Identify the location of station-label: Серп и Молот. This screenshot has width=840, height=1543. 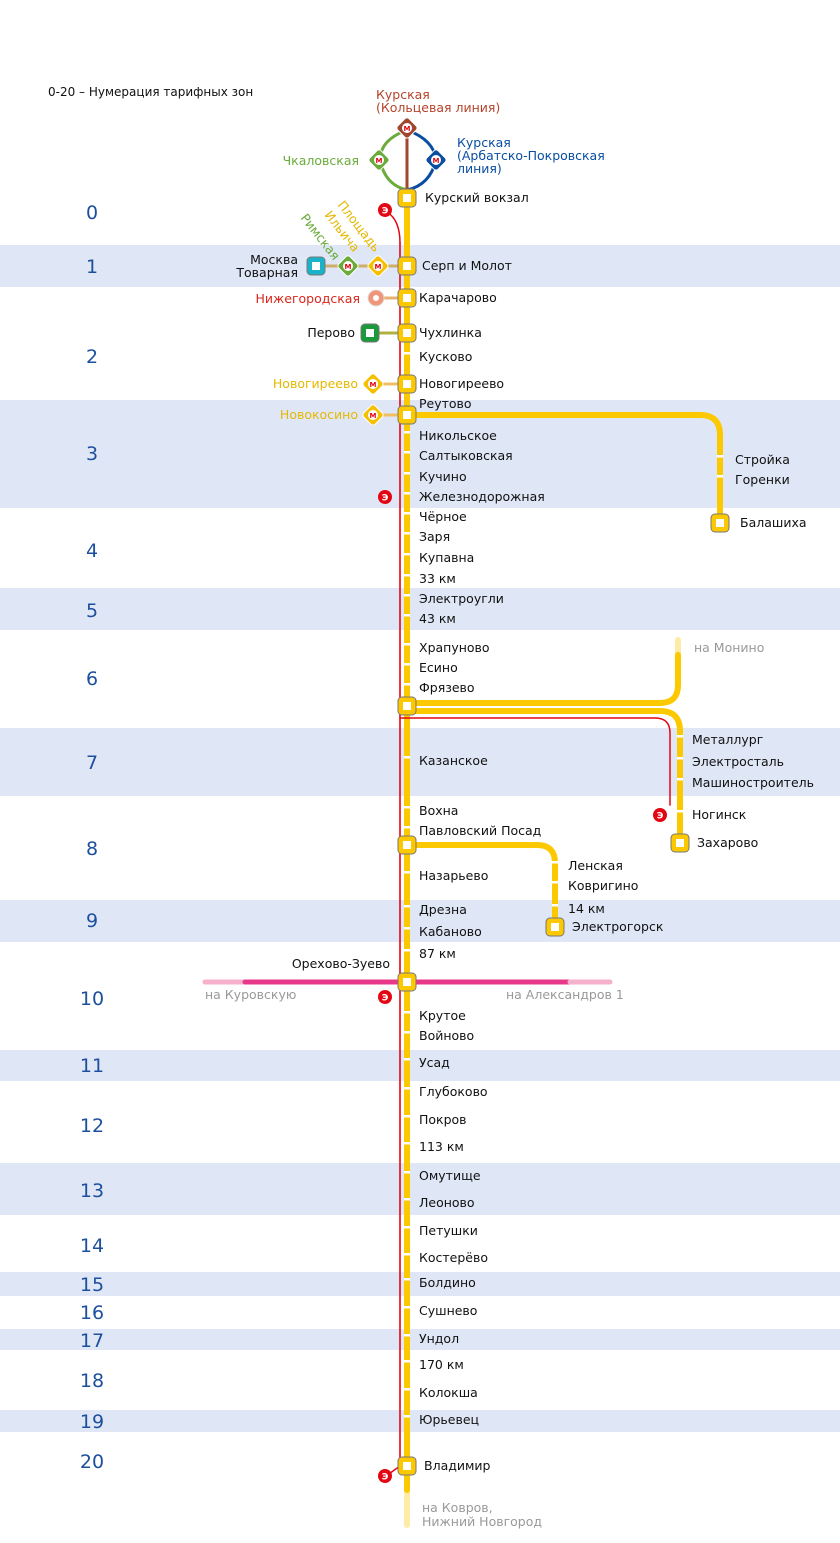
(467, 265).